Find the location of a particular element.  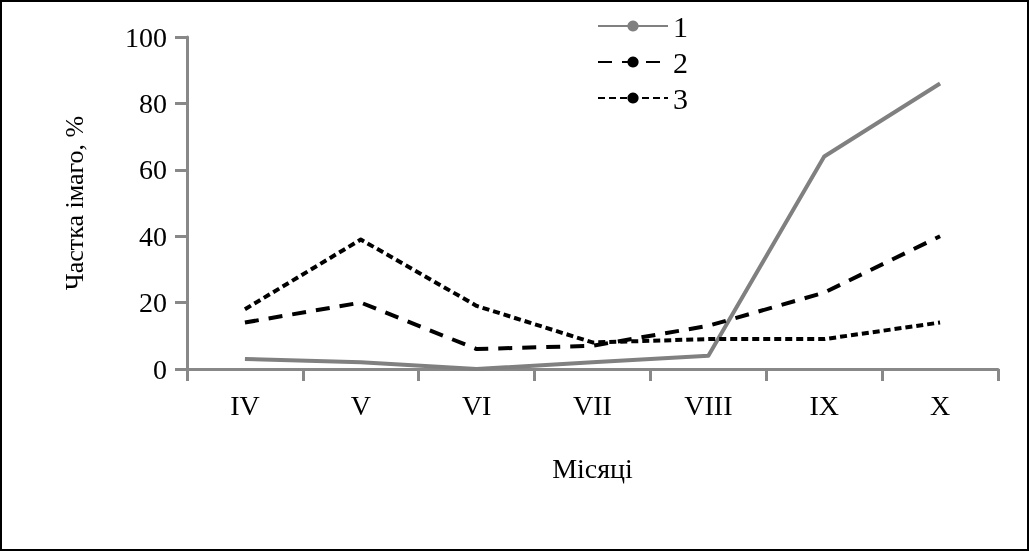

x-tick-label: VII is located at coordinates (592, 405).